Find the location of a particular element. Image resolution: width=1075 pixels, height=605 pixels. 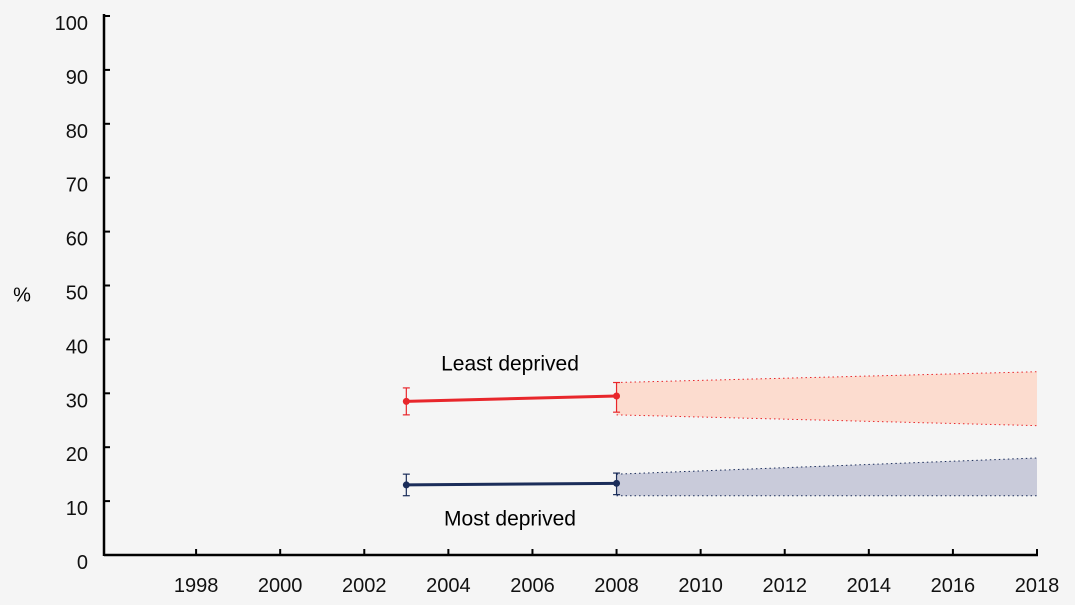

y-ticks: 0 10 20 30 40 50 60 70 80 90 100 is located at coordinates (82, 293).